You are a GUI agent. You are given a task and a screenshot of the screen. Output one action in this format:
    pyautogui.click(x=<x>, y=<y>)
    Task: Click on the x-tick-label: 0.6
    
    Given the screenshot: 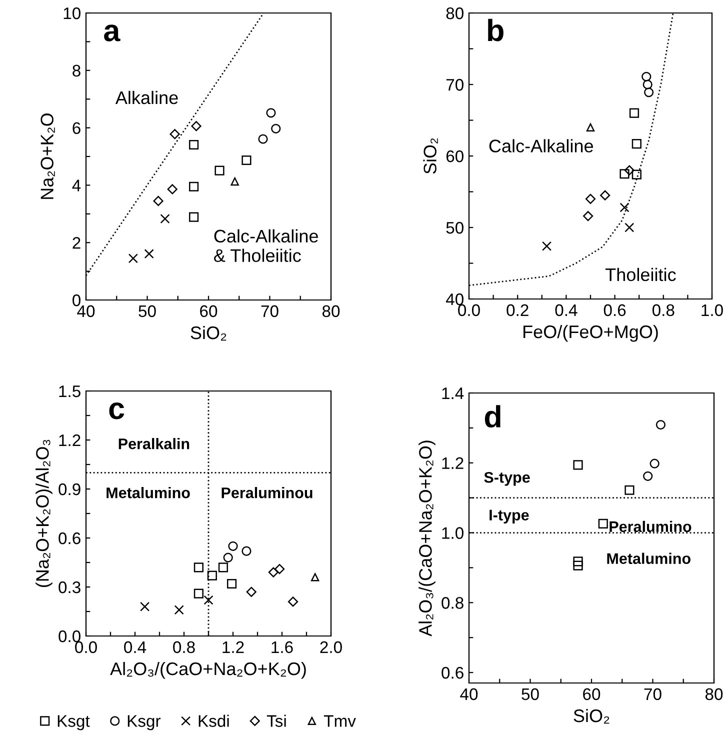 What is the action you would take?
    pyautogui.click(x=615, y=310)
    